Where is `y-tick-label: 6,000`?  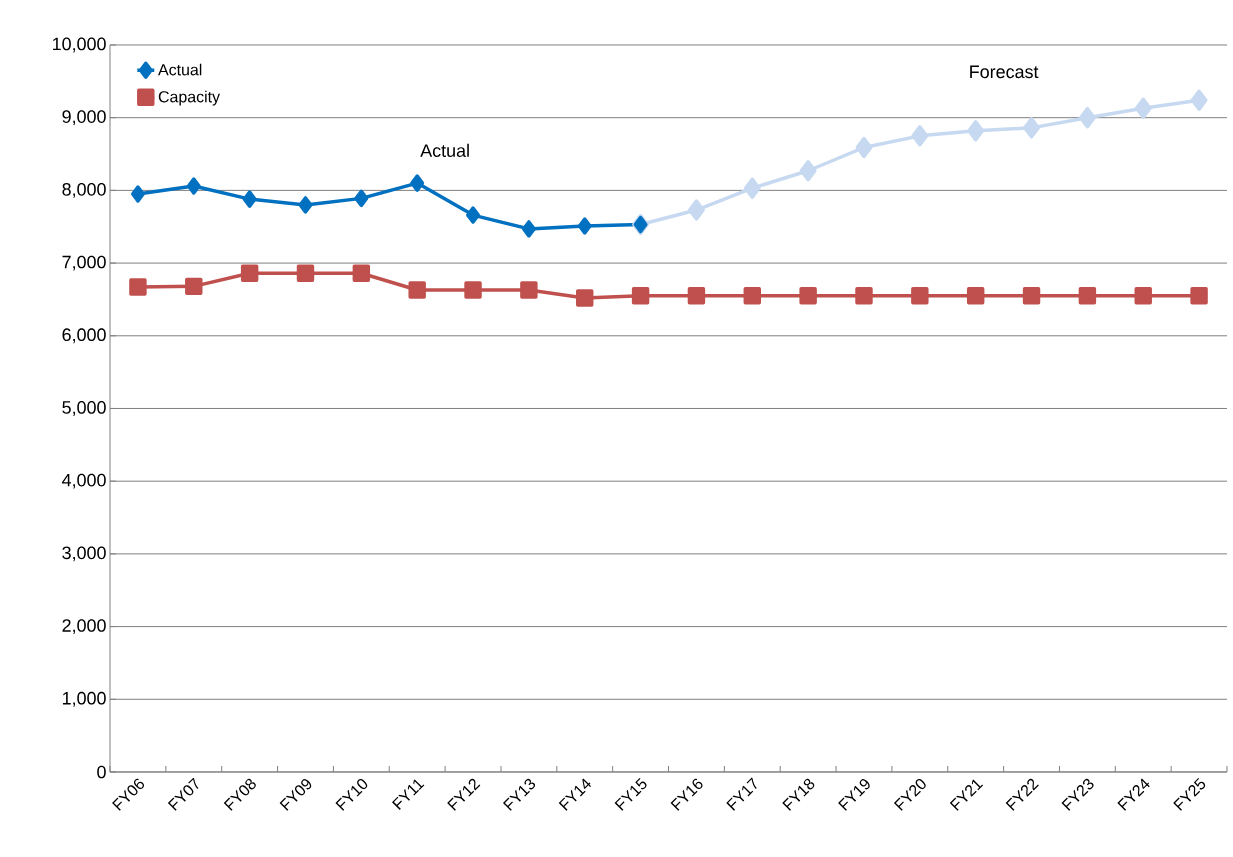
y-tick-label: 6,000 is located at coordinates (84, 336).